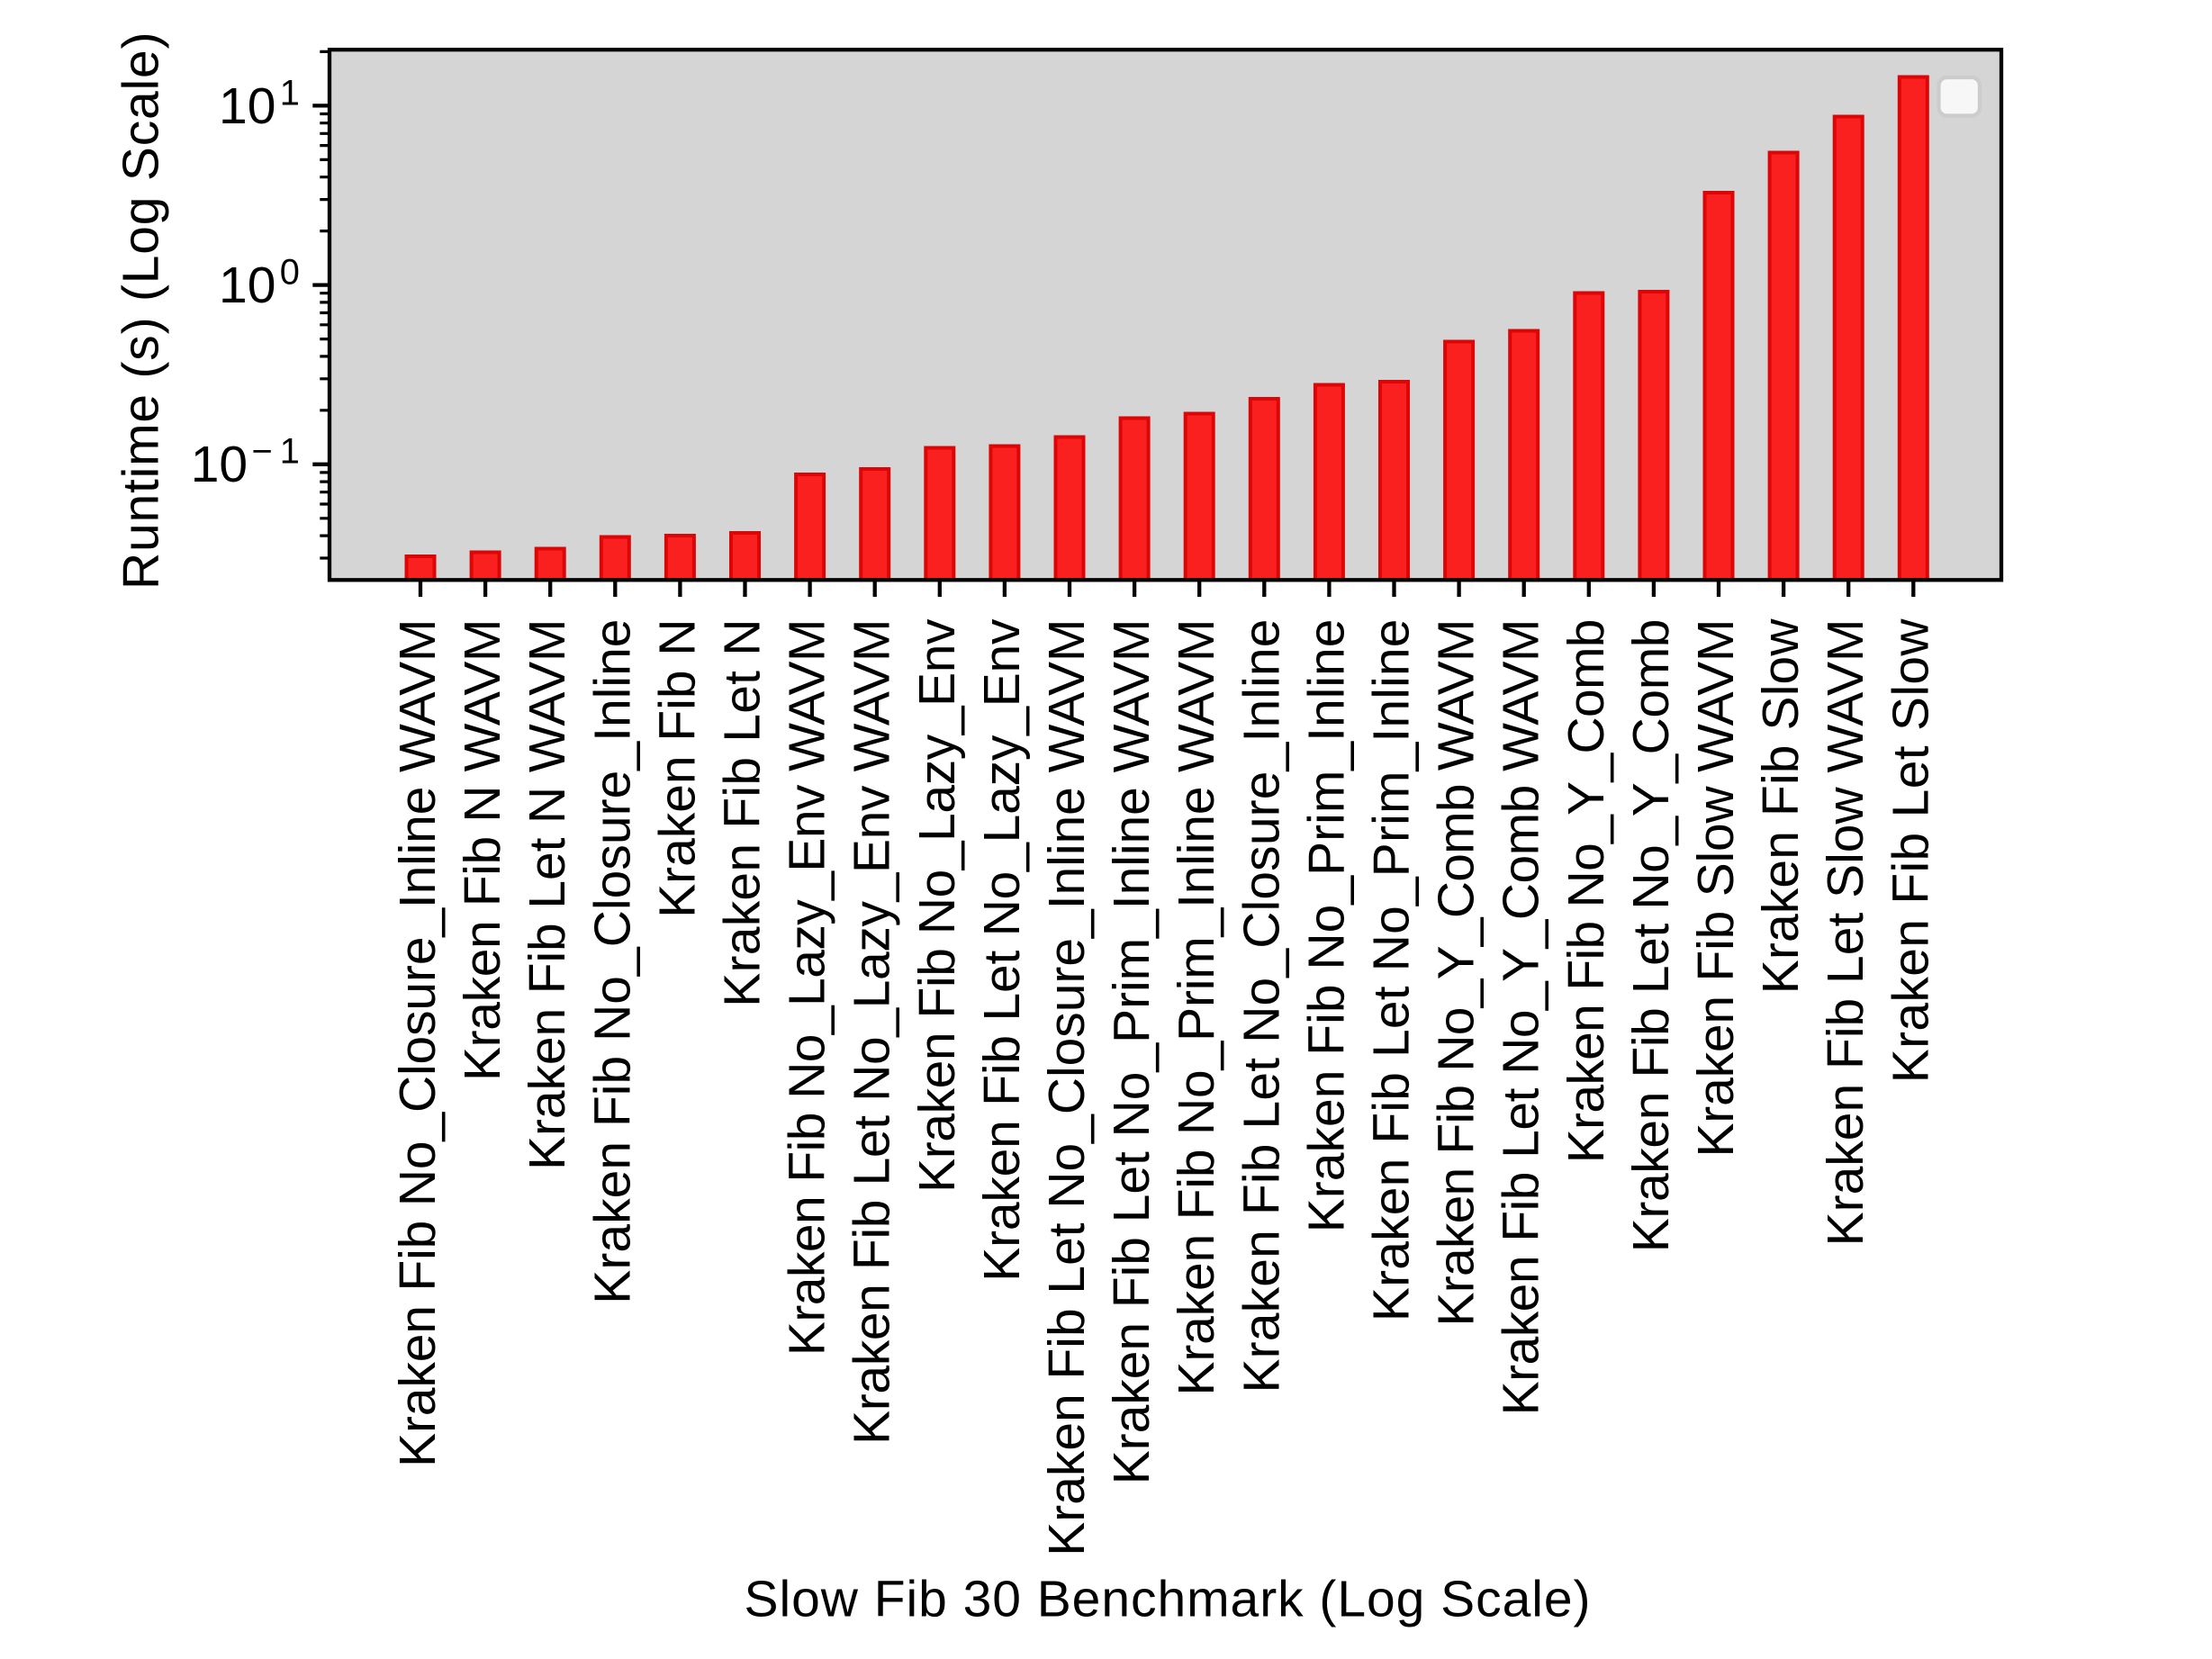  What do you see at coordinates (1845, 933) in the screenshot?
I see `svg-text: Kraken Fib Let Slow WAVM` at bounding box center [1845, 933].